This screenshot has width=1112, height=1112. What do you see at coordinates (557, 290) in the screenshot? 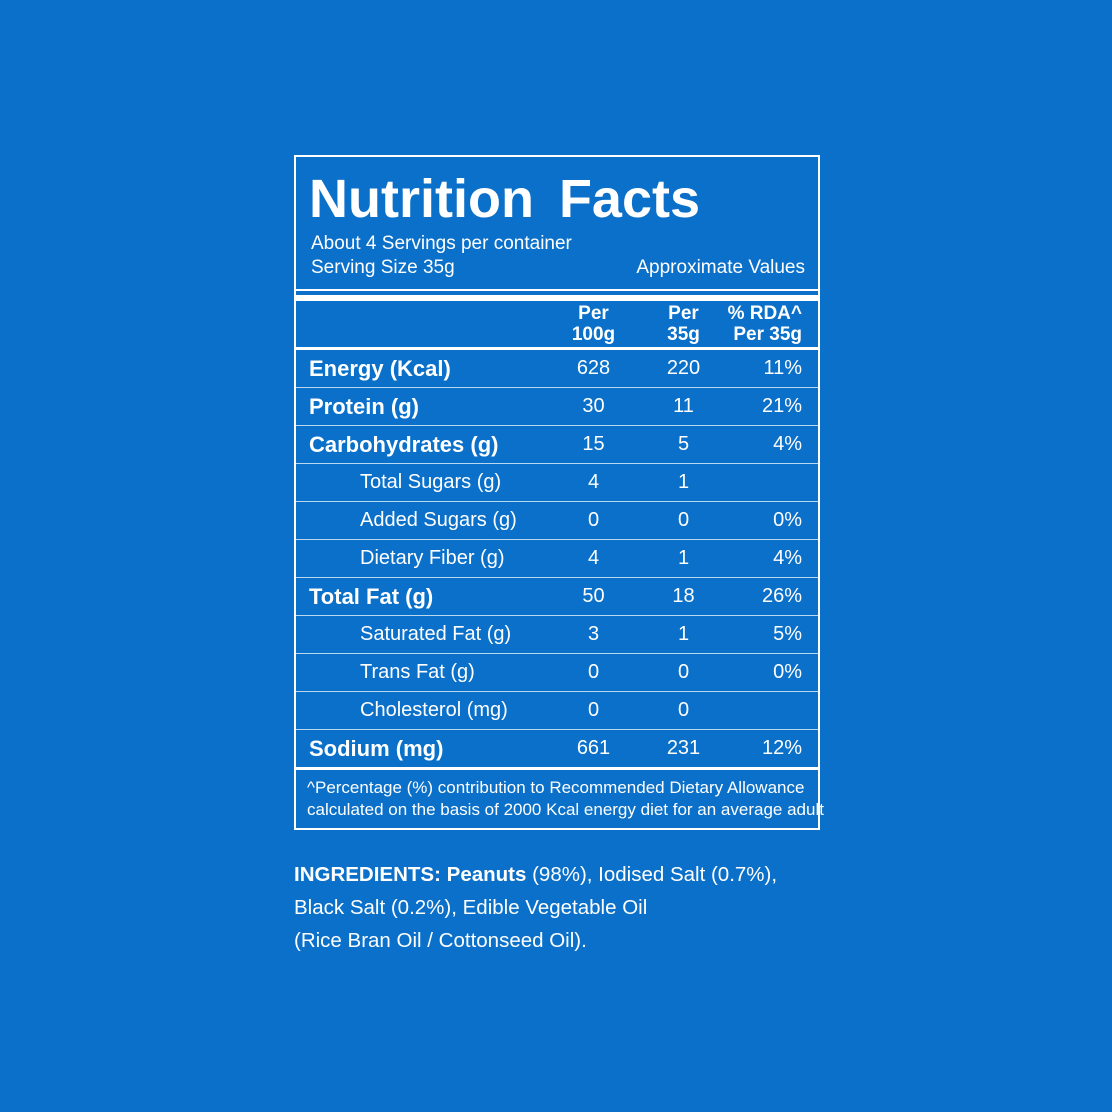
I see `separator-thin` at bounding box center [557, 290].